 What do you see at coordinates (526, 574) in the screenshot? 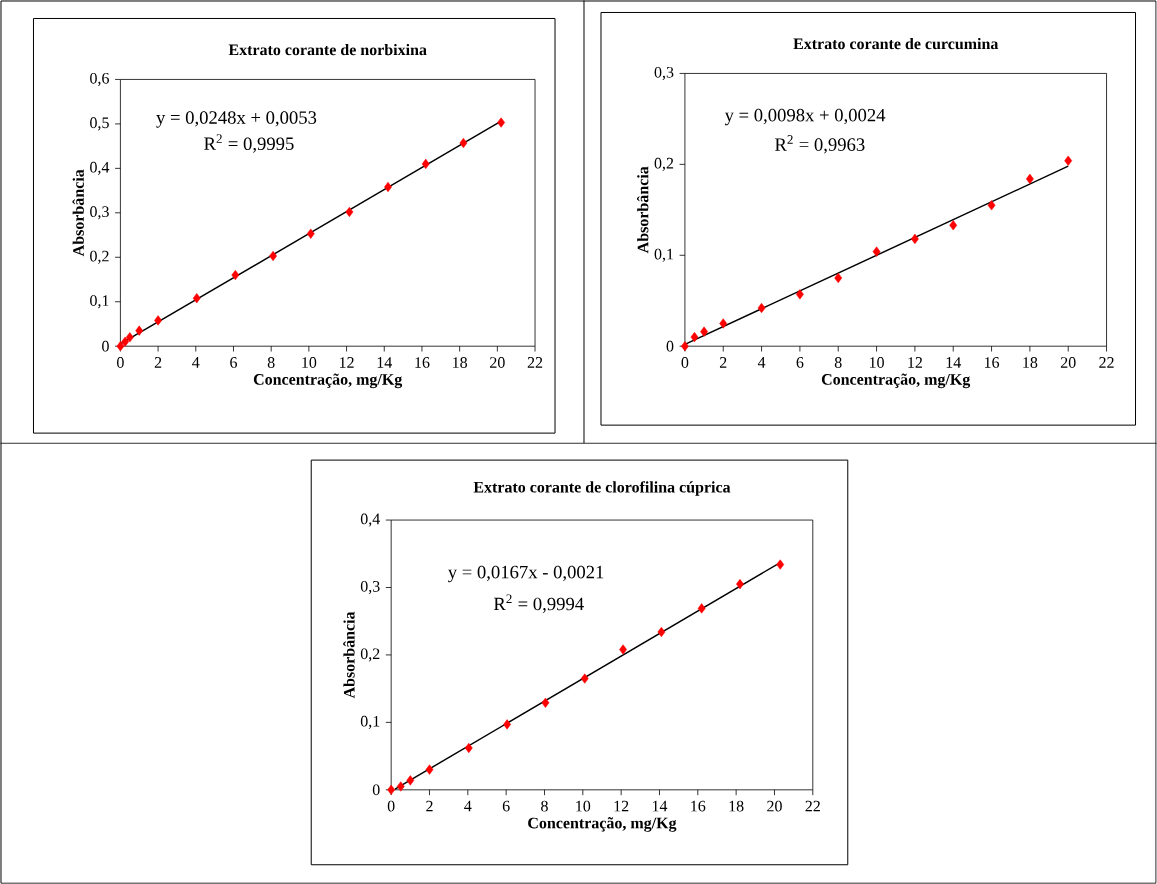
I see `annotation: y = 0,0167x - 0,0021` at bounding box center [526, 574].